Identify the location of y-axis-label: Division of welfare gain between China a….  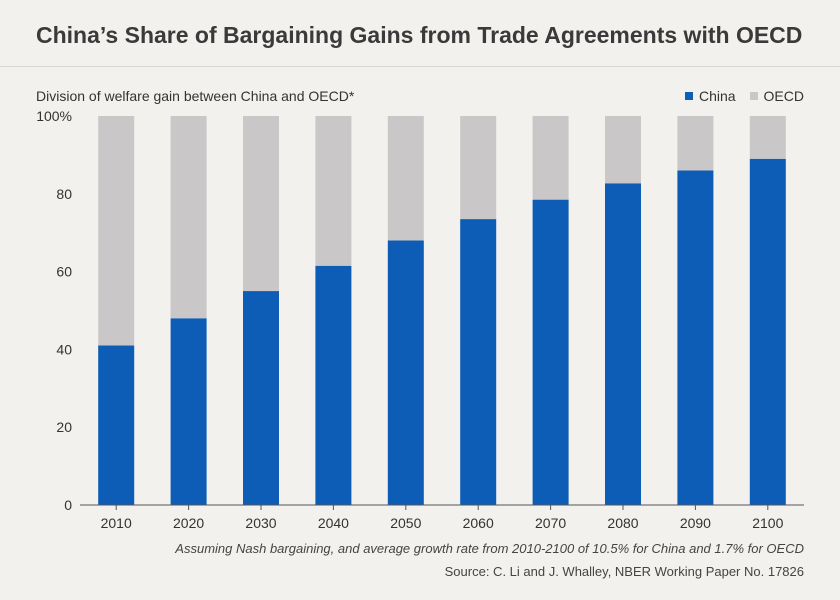
(195, 96).